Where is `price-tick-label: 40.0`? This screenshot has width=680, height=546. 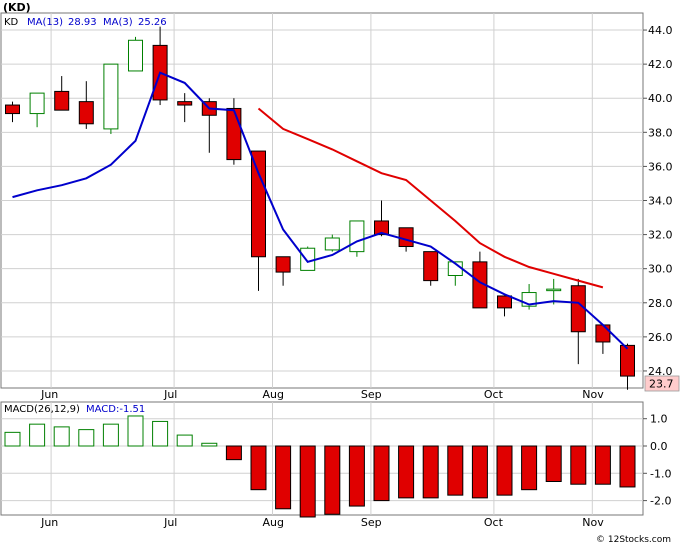 price-tick-label: 40.0 is located at coordinates (660, 98).